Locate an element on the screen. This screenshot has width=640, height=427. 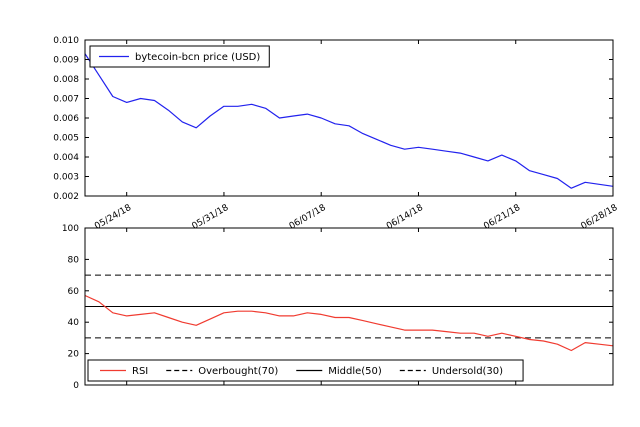
y-tick-label: 0.010 is located at coordinates (66, 41).